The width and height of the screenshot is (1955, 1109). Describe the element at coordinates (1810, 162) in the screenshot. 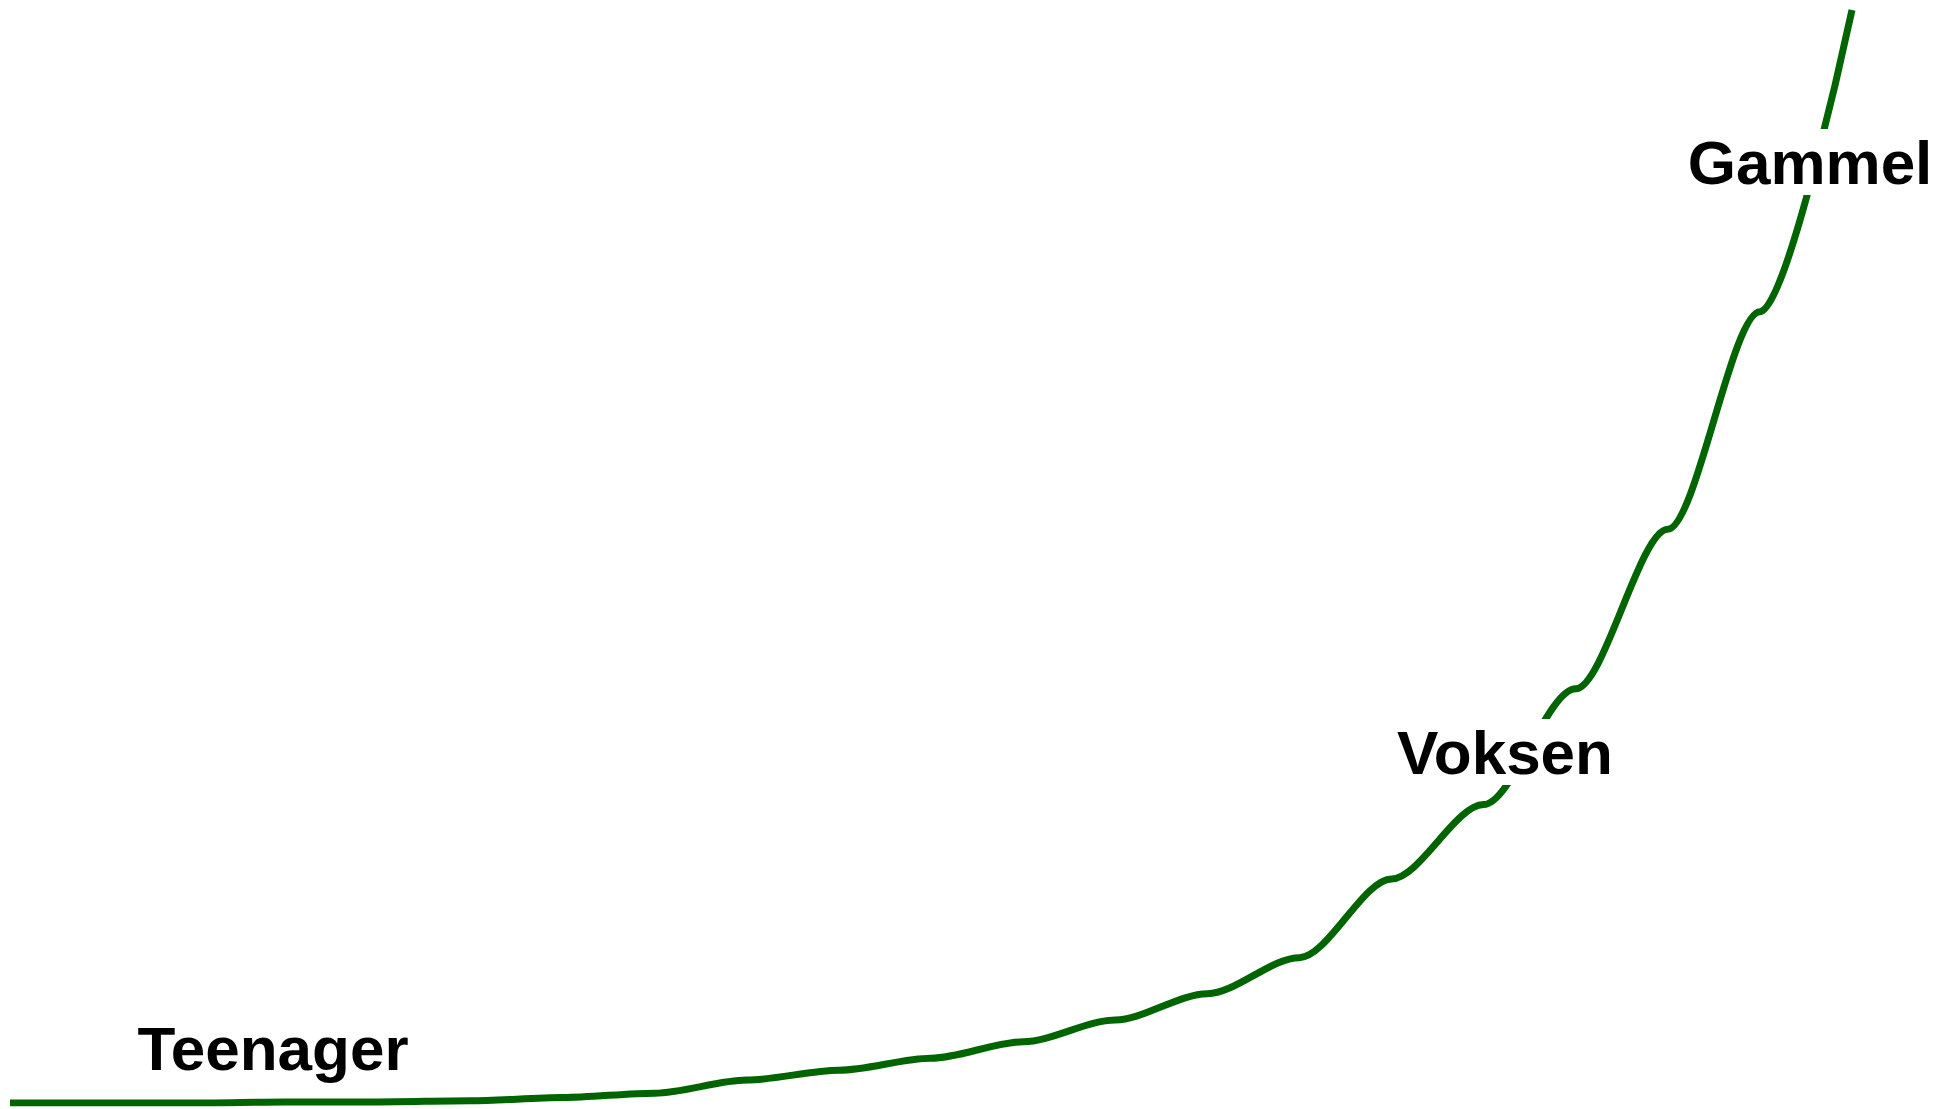

I see `annotation: Gammel` at that location.